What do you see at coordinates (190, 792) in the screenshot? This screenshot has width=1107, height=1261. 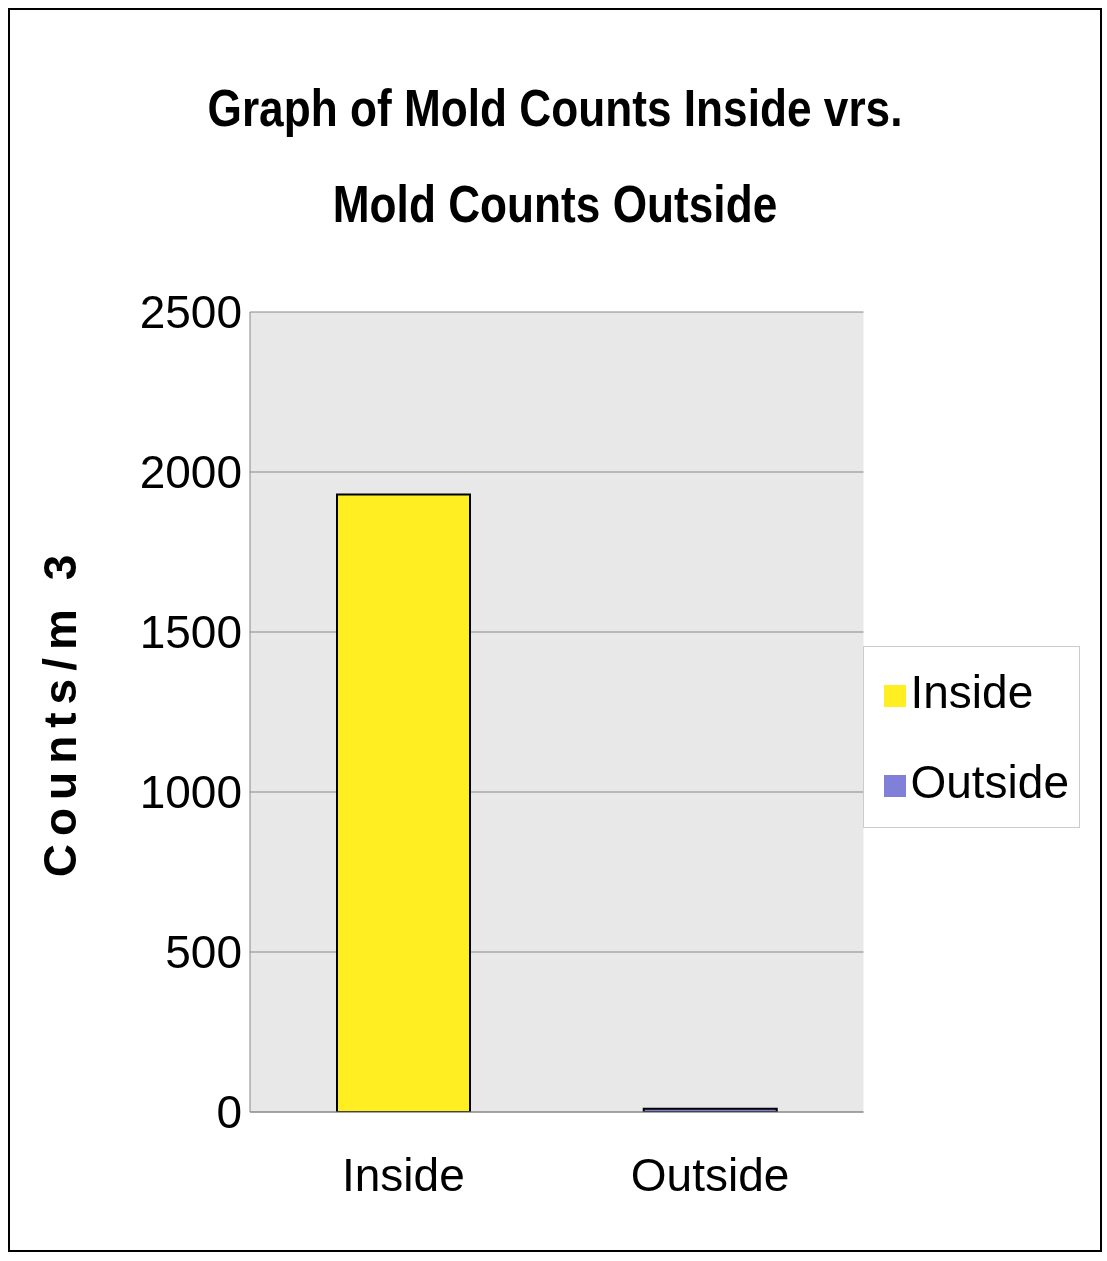 I see `y-tick-label: 1000` at bounding box center [190, 792].